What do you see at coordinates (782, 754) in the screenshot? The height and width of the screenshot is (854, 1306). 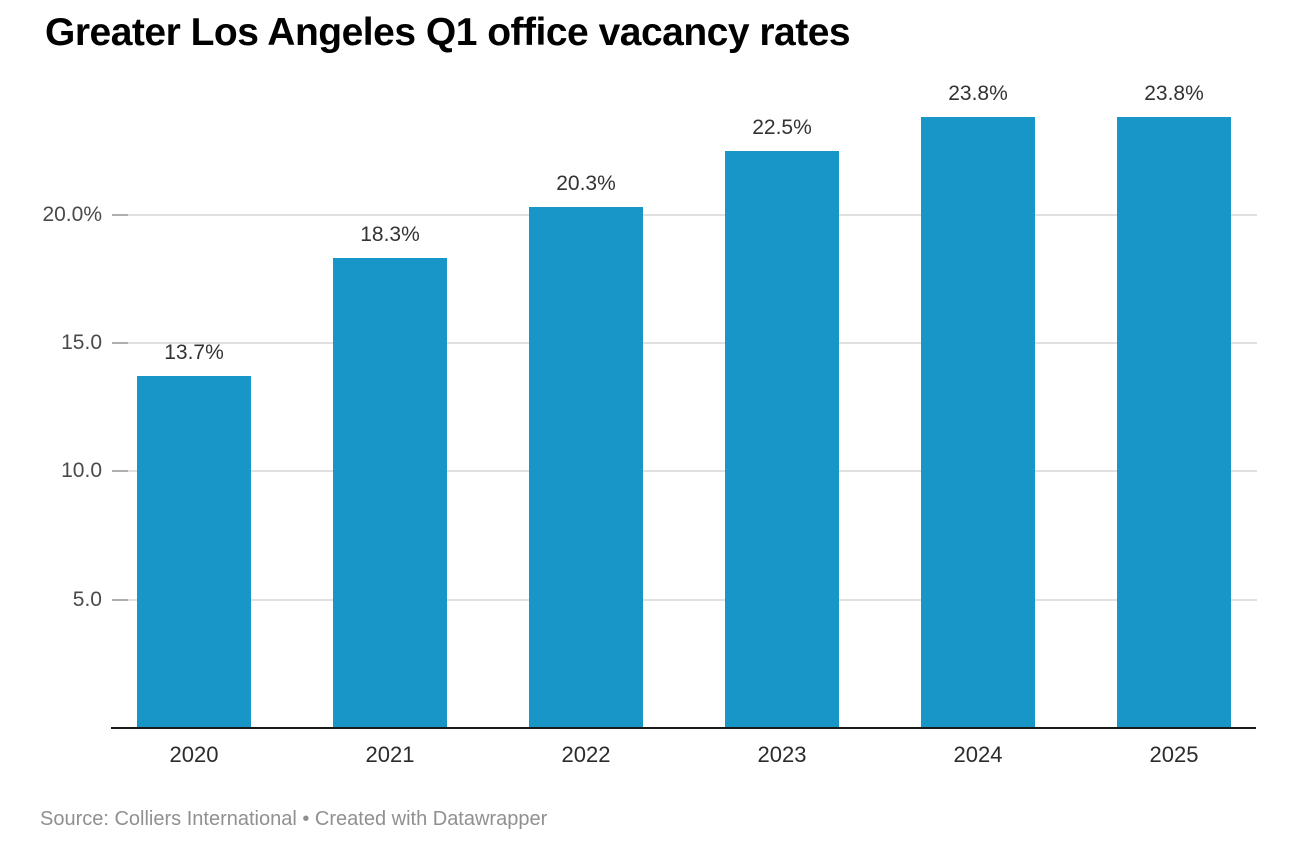 I see `x-axis-label: 2023` at bounding box center [782, 754].